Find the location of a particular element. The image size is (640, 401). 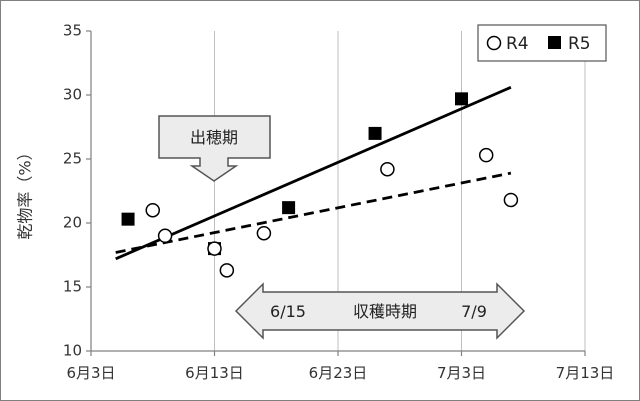

harvest-period-callout: 6/15 収穫時期 7/9 is located at coordinates (380, 311).